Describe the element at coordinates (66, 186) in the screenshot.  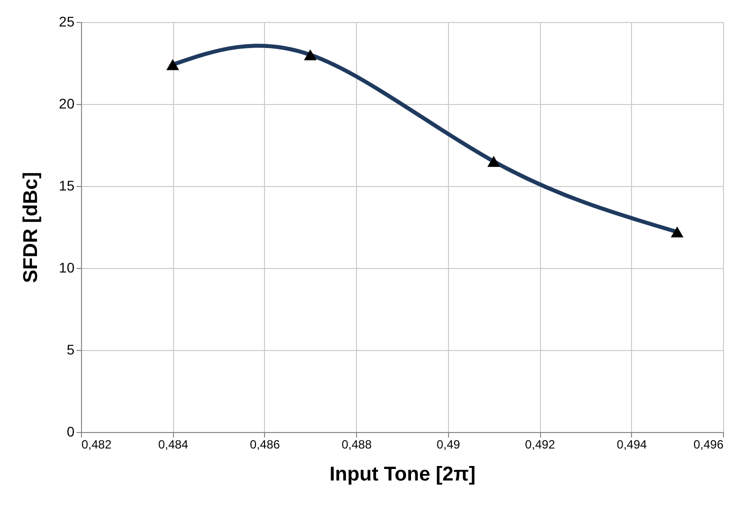
I see `y-tick-label: 15` at that location.